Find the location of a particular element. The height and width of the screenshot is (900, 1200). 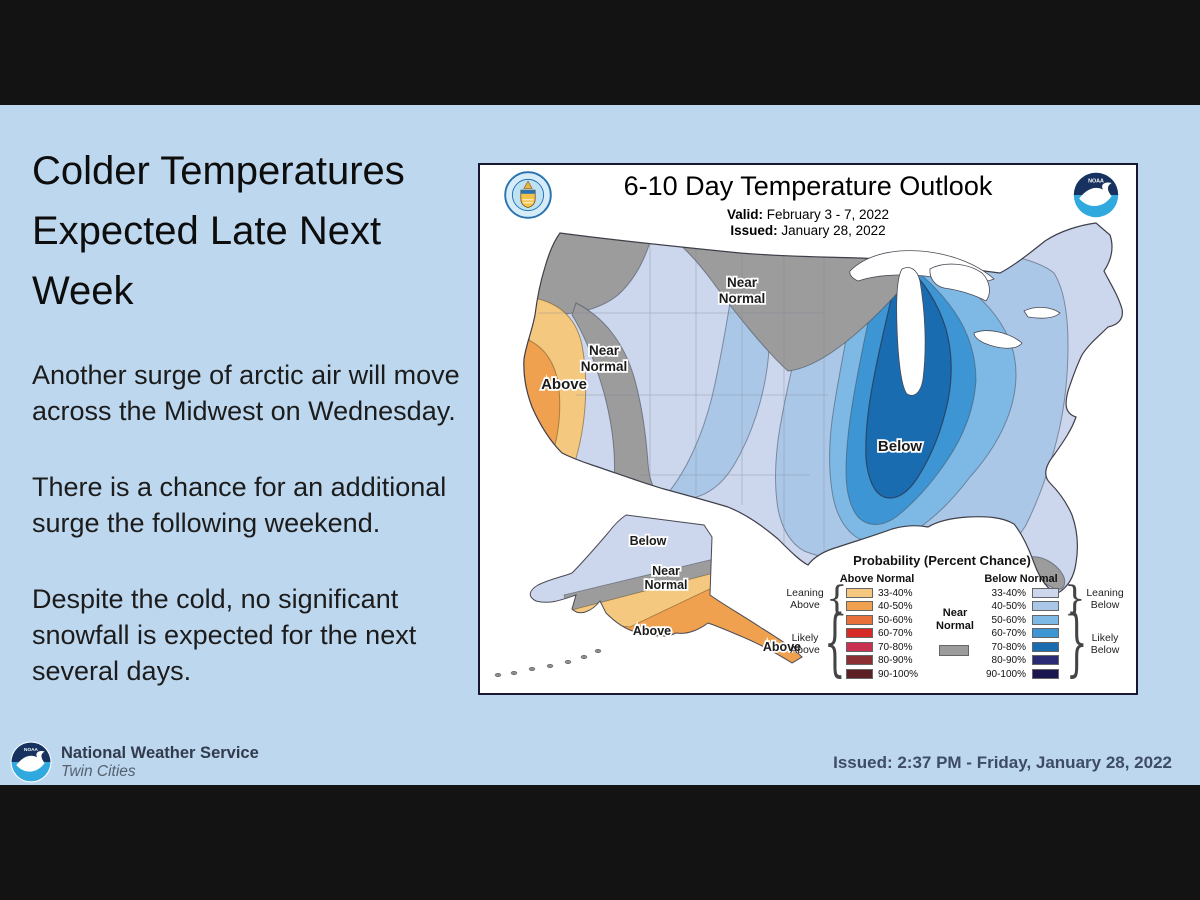

lake-erie is located at coordinates (998, 339).